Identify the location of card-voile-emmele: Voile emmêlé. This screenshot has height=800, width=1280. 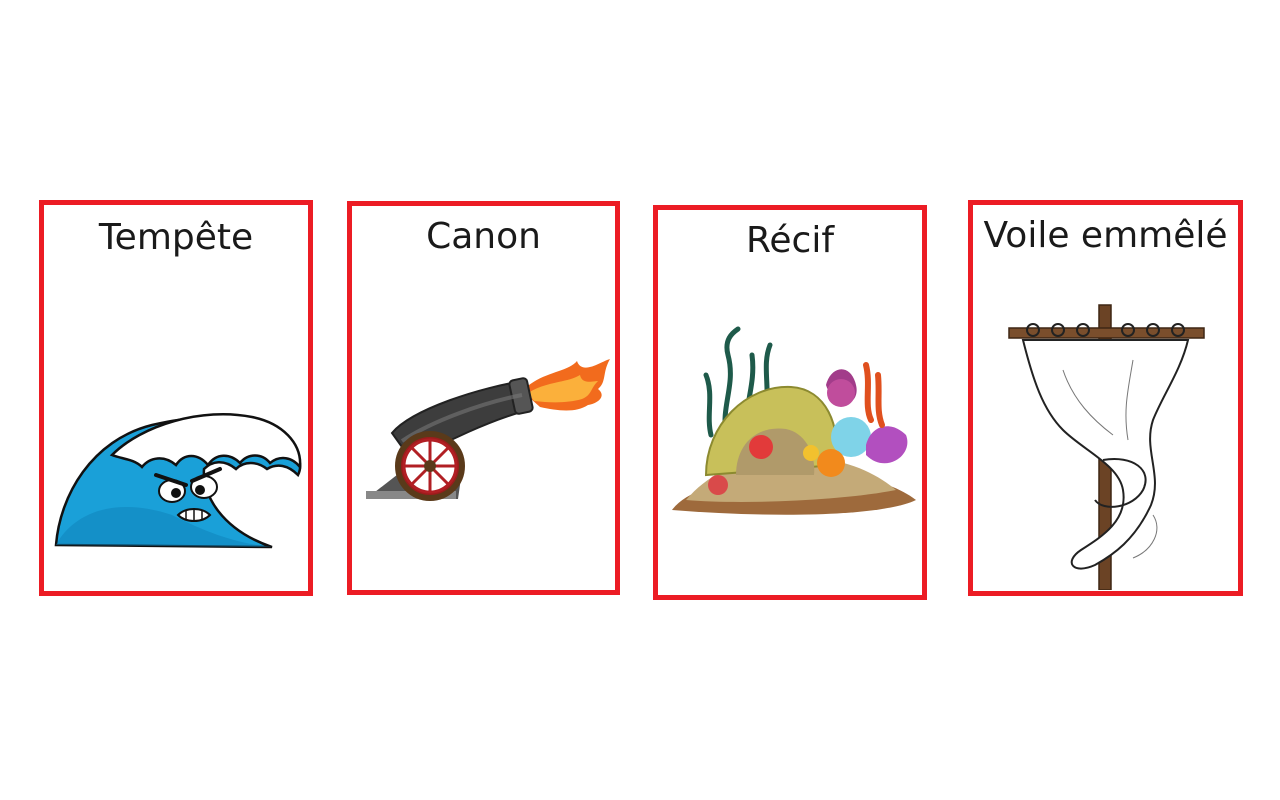
(1105, 398).